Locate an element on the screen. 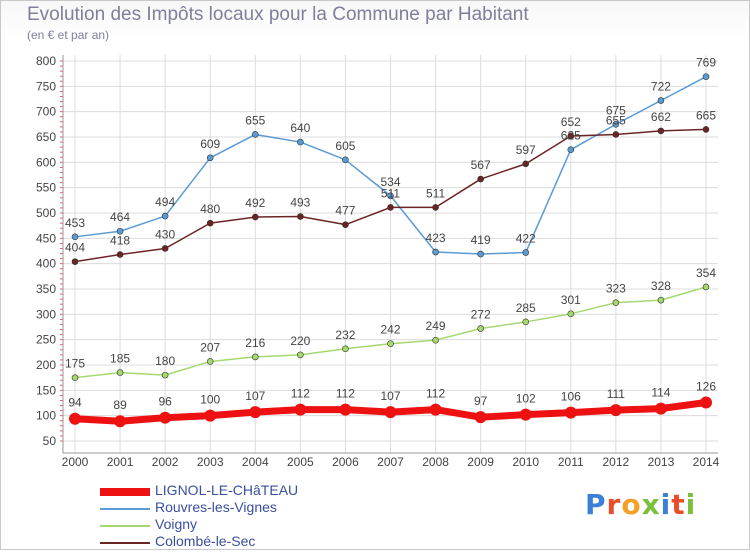 The image size is (750, 552). logo-letter: P is located at coordinates (596, 504).